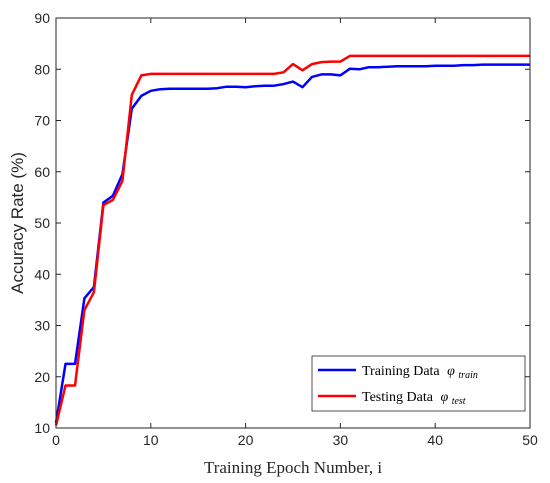 The image size is (550, 483). Describe the element at coordinates (42, 69) in the screenshot. I see `y-tick-label: 80` at that location.